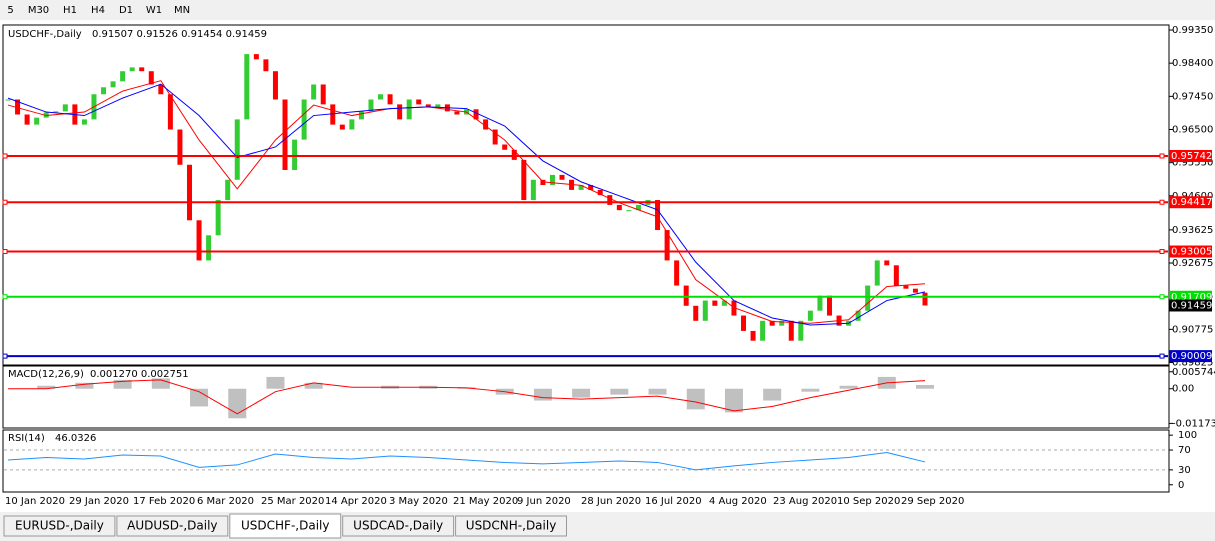 Image resolution: width=1215 pixels, height=541 pixels. Describe the element at coordinates (418, 501) in the screenshot. I see `x-tick-label: 3 May 2020` at that location.